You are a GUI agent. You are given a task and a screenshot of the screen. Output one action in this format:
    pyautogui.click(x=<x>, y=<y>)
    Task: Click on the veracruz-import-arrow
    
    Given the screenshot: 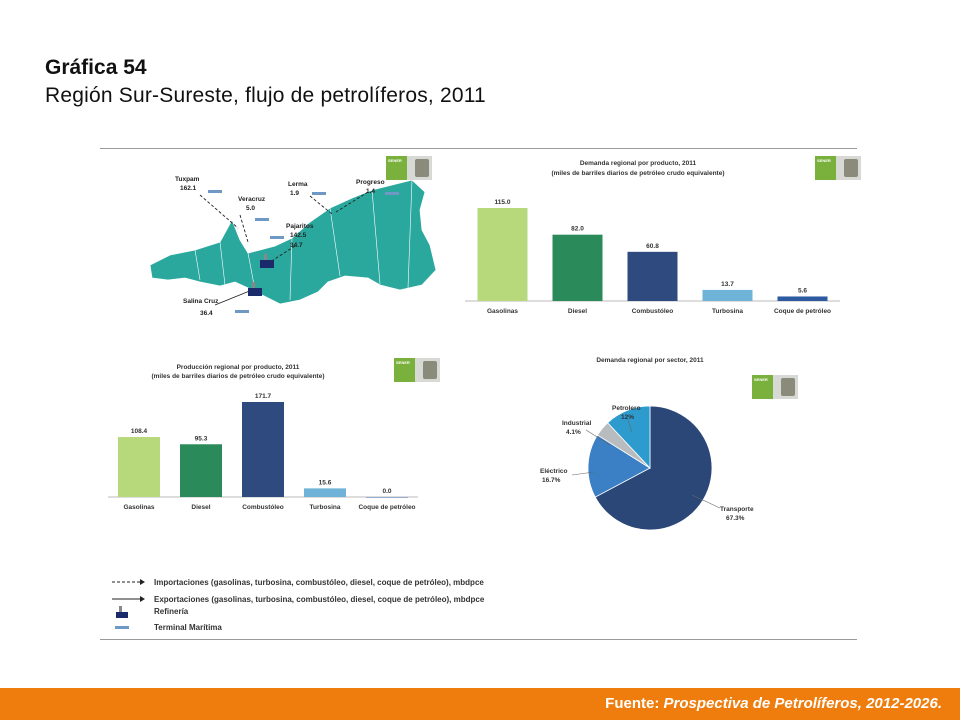 What is the action you would take?
    pyautogui.click(x=244, y=228)
    